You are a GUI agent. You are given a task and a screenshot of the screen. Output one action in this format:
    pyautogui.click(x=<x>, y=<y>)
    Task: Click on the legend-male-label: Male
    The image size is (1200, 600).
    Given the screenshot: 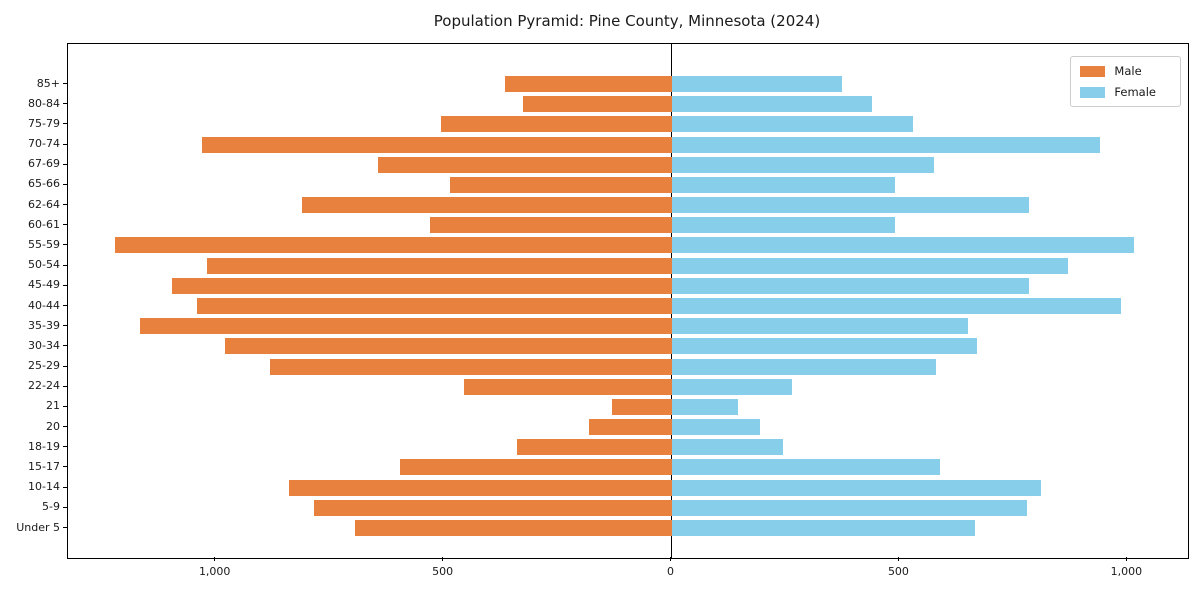 What is the action you would take?
    pyautogui.click(x=1128, y=71)
    